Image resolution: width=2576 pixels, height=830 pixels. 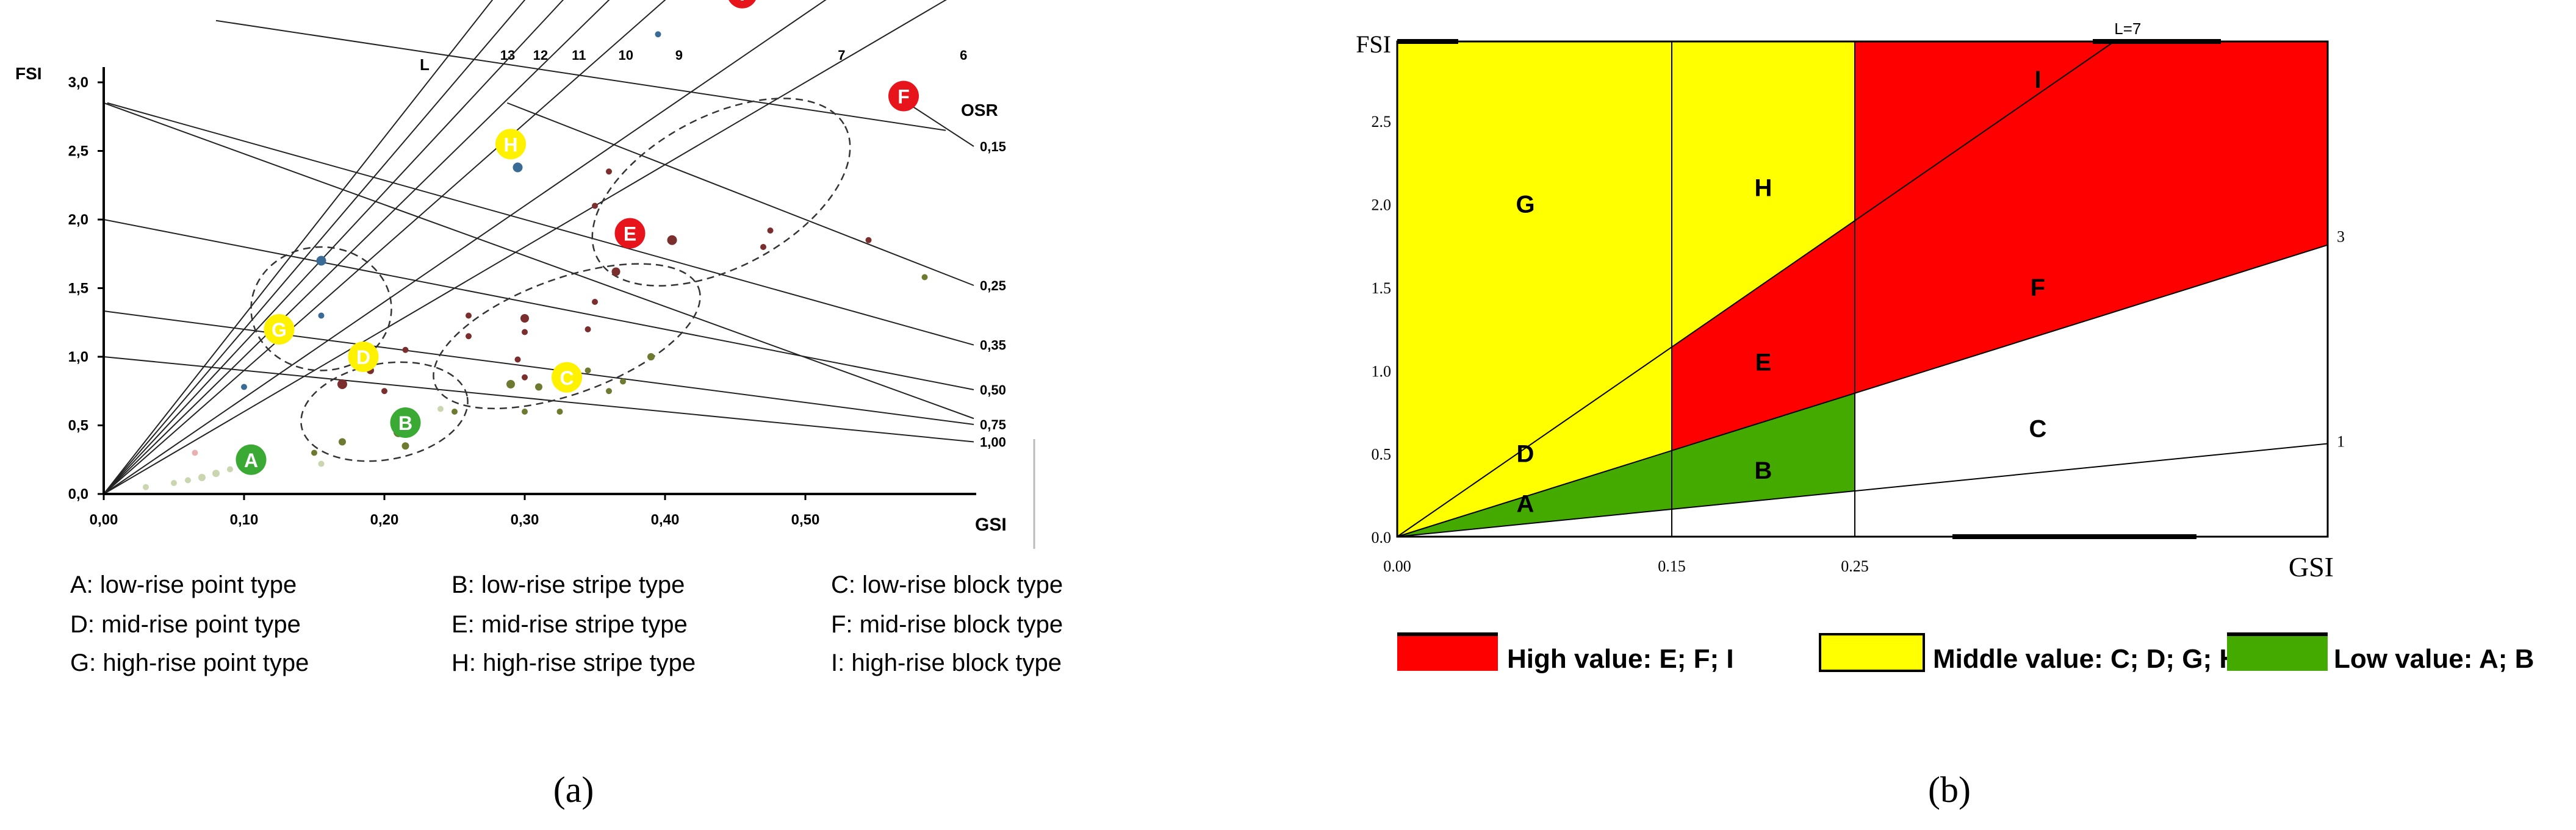 I want to click on b-x-tick-label: 0.25, so click(x=1855, y=566).